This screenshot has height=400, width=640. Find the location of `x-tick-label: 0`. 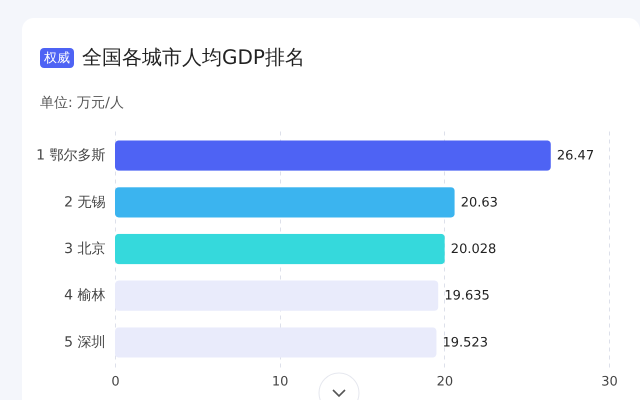

x-tick-label: 0 is located at coordinates (115, 382).